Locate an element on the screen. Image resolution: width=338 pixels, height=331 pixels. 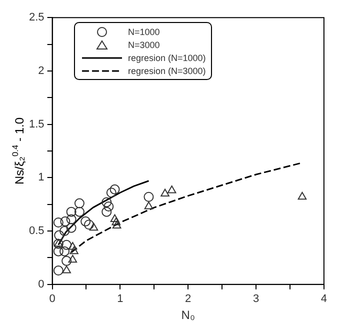
legend-label: N=3000 is located at coordinates (144, 45).